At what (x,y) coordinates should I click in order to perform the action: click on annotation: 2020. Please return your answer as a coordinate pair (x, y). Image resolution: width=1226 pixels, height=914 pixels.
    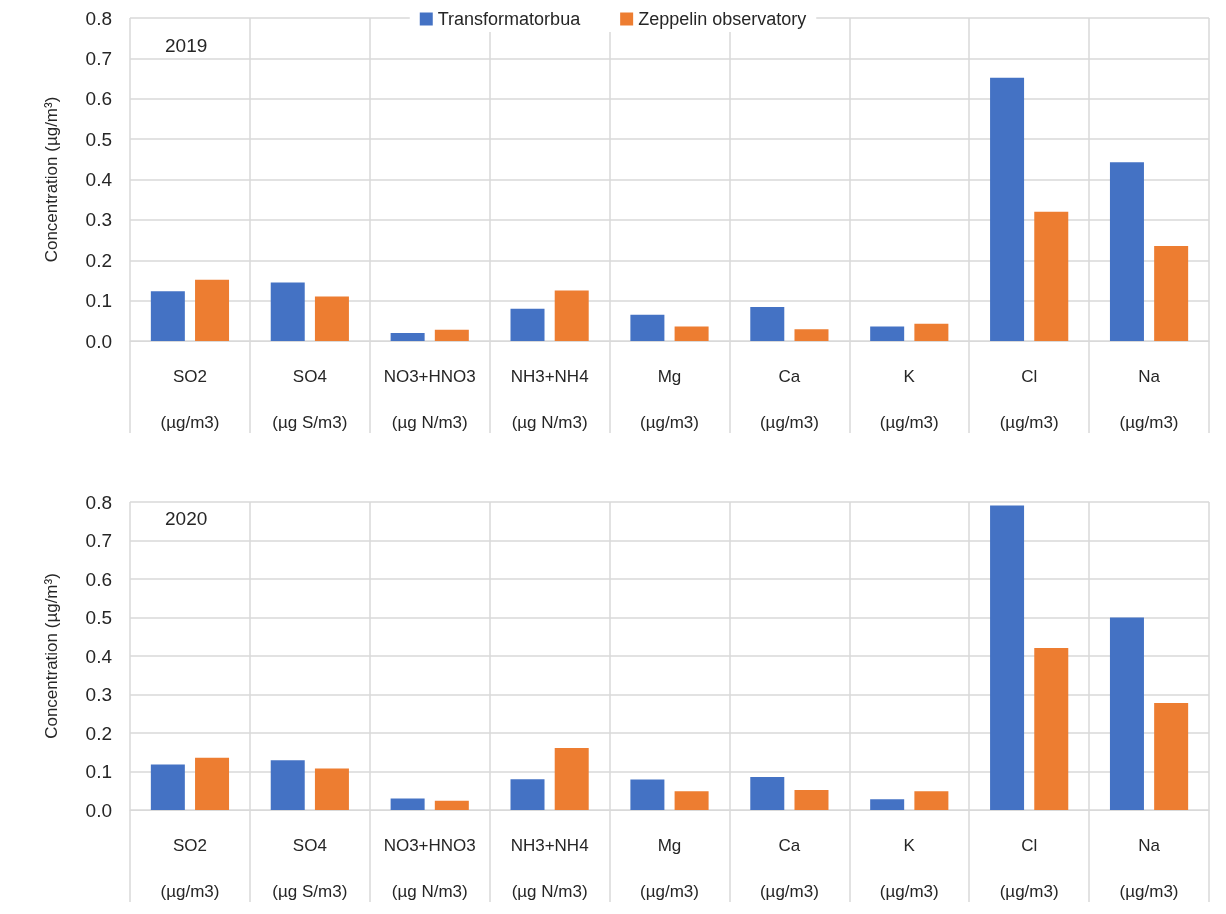
    Looking at the image, I should click on (186, 518).